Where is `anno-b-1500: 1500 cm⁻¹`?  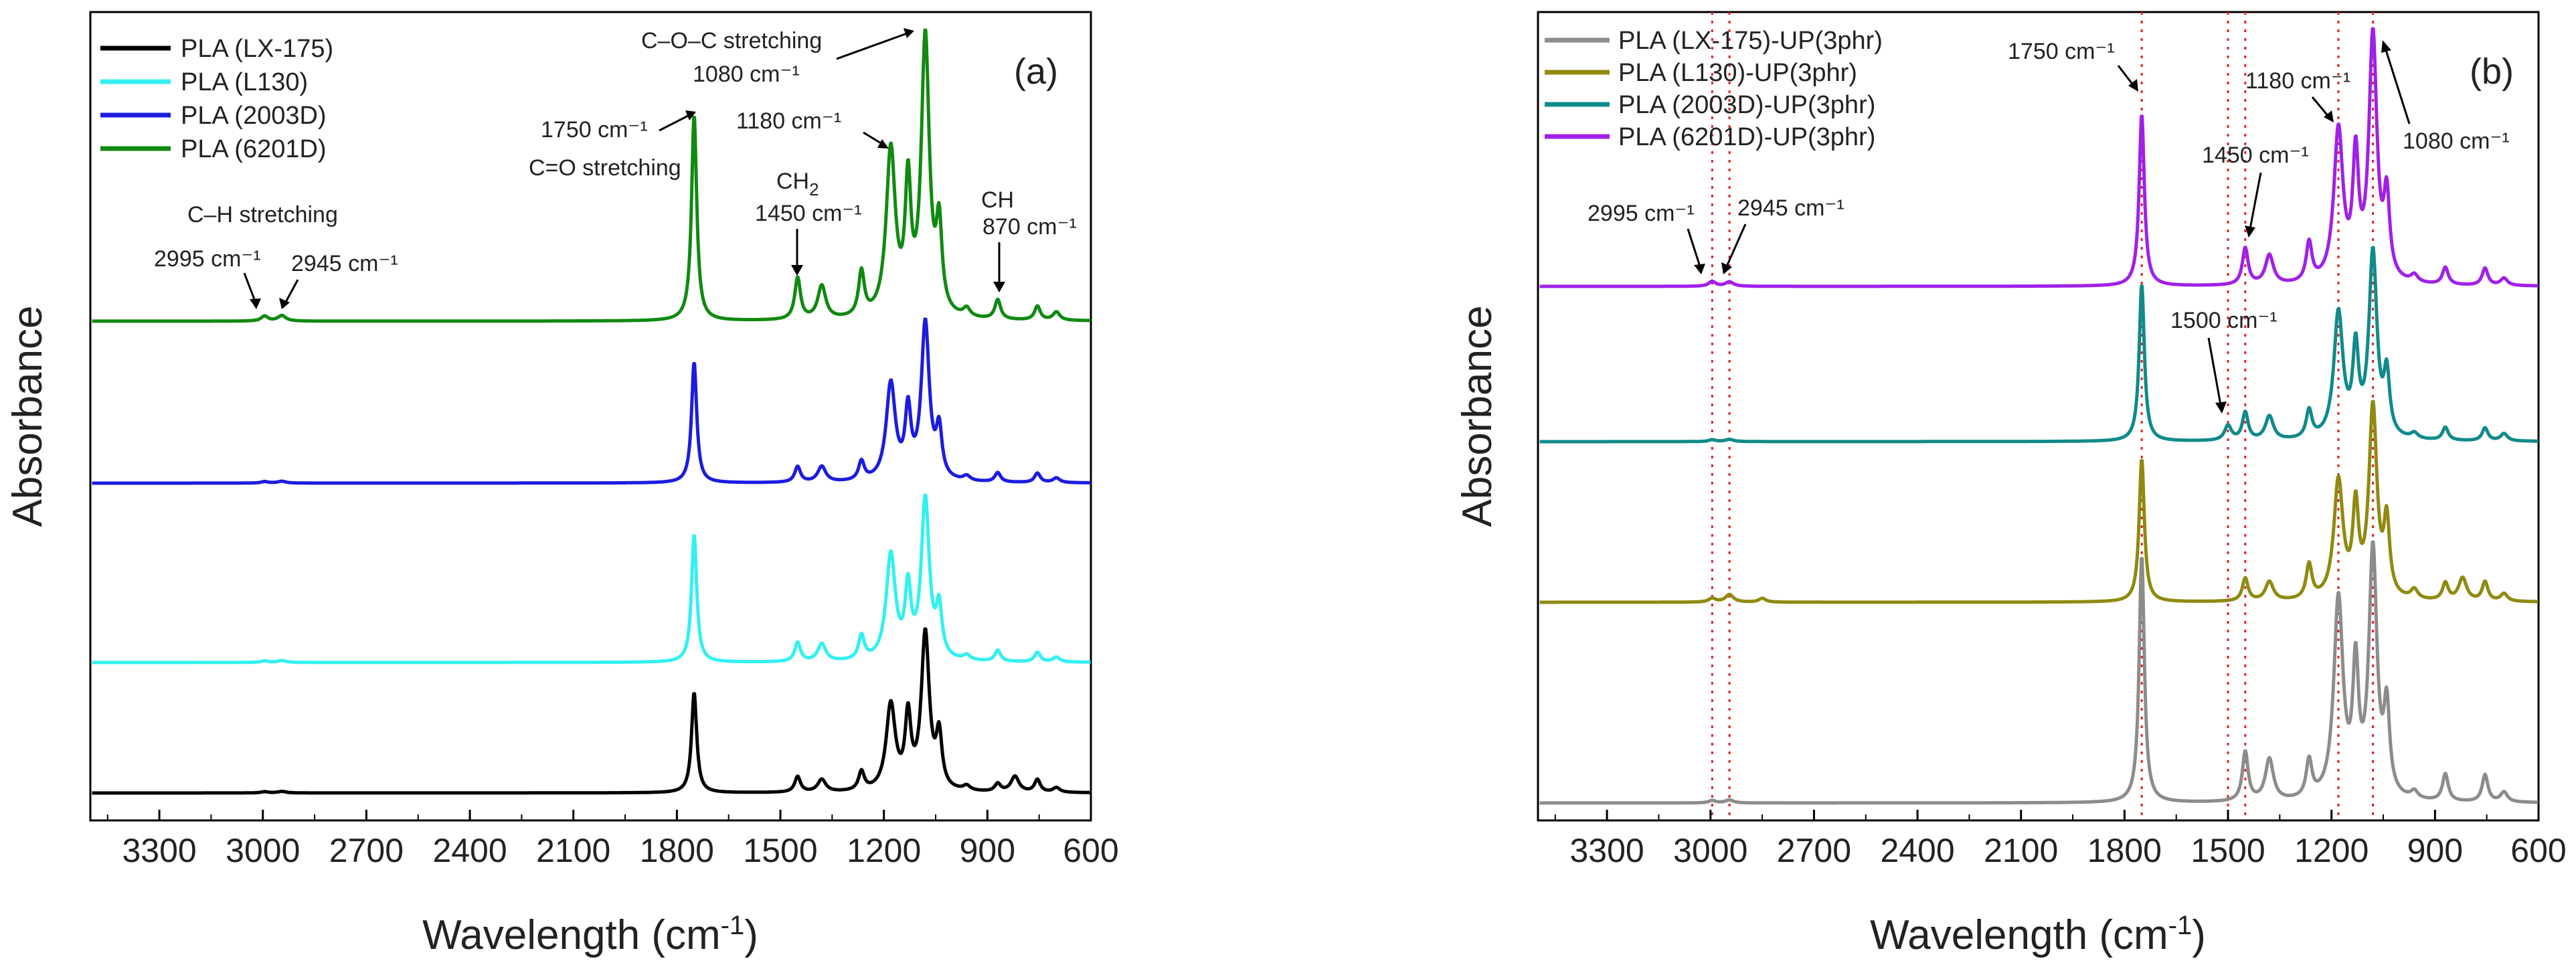 anno-b-1500: 1500 cm⁻¹ is located at coordinates (2224, 320).